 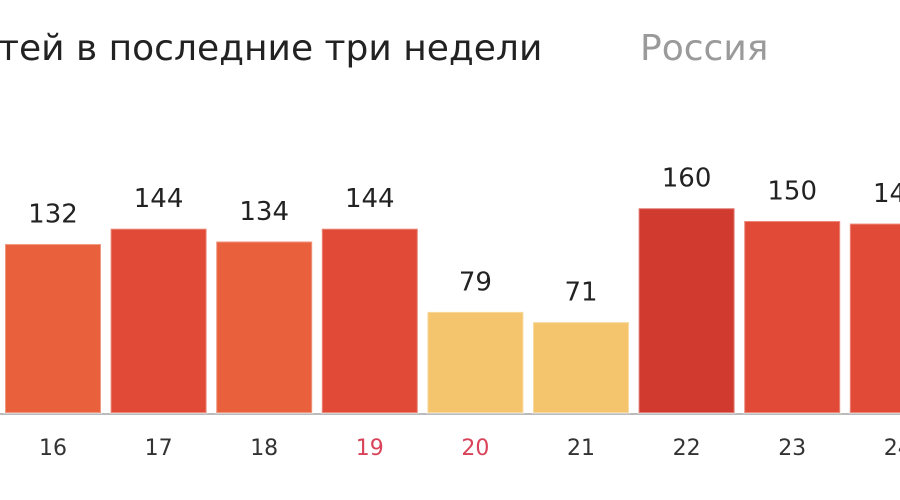 What do you see at coordinates (475, 448) in the screenshot?
I see `x-tick-label: 20` at bounding box center [475, 448].